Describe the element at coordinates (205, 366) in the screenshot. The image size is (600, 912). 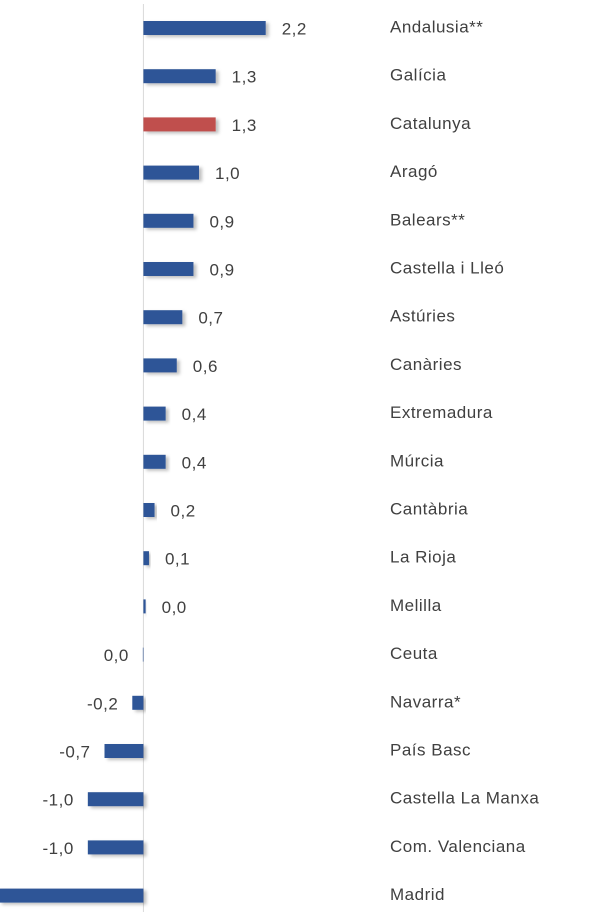
I see `value-label: 0,6` at that location.